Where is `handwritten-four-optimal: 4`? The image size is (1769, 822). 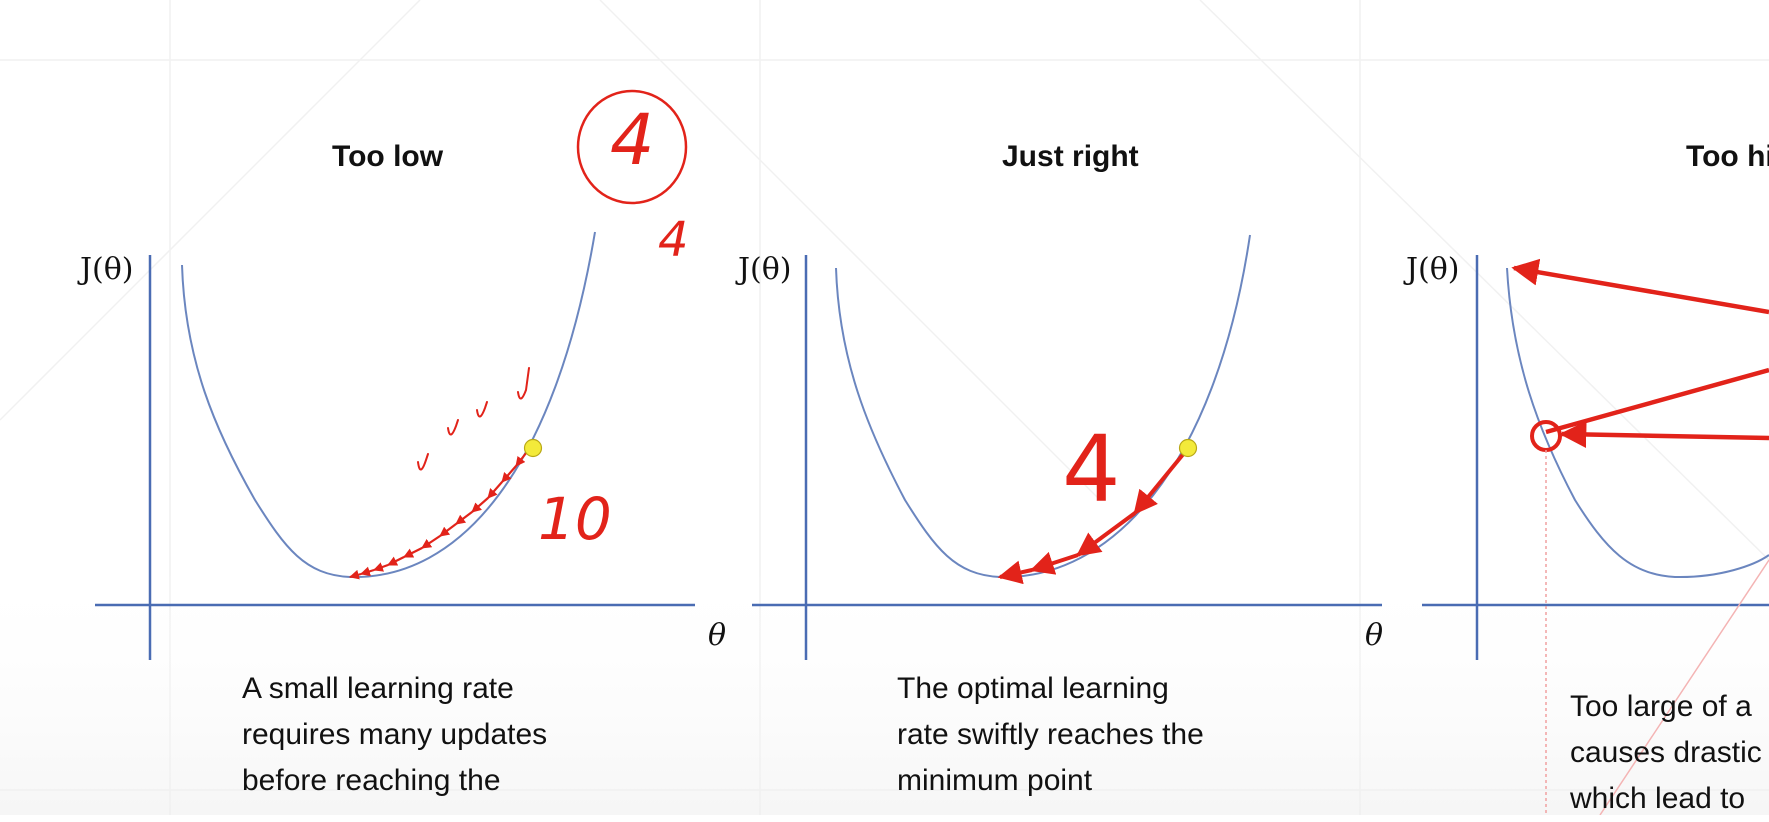 handwritten-four-optimal: 4 is located at coordinates (1091, 469).